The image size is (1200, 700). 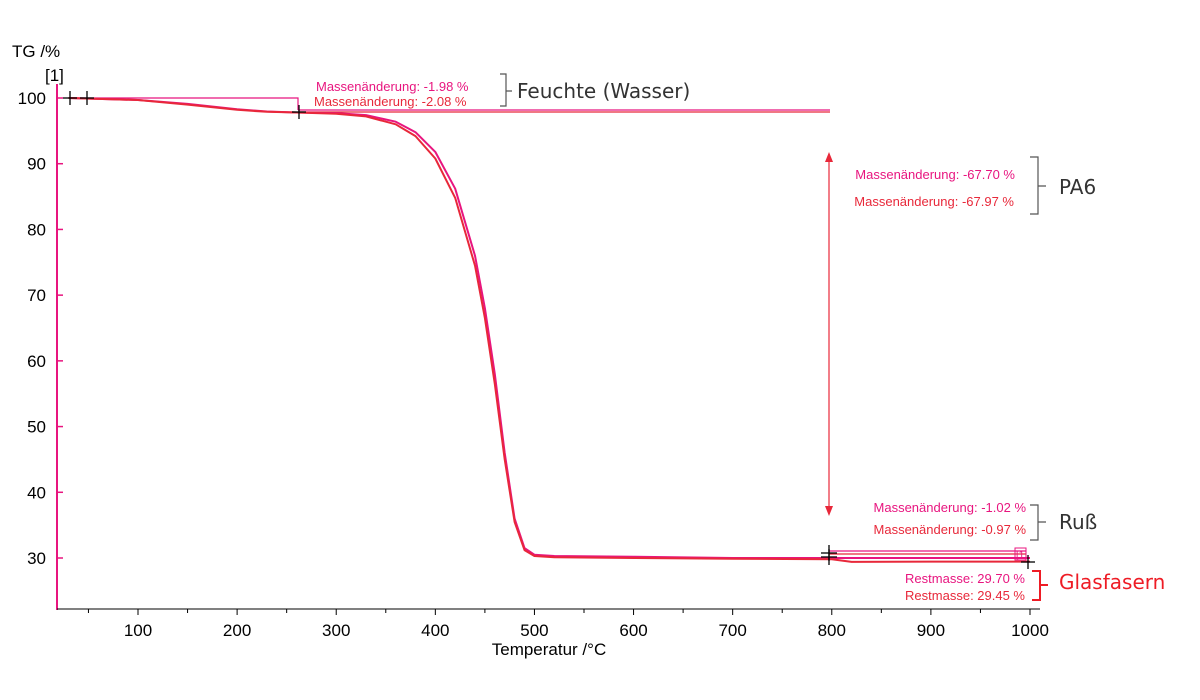 What do you see at coordinates (950, 529) in the screenshot?
I see `annotation-step3-b: Massenänderung: -0.97 %` at bounding box center [950, 529].